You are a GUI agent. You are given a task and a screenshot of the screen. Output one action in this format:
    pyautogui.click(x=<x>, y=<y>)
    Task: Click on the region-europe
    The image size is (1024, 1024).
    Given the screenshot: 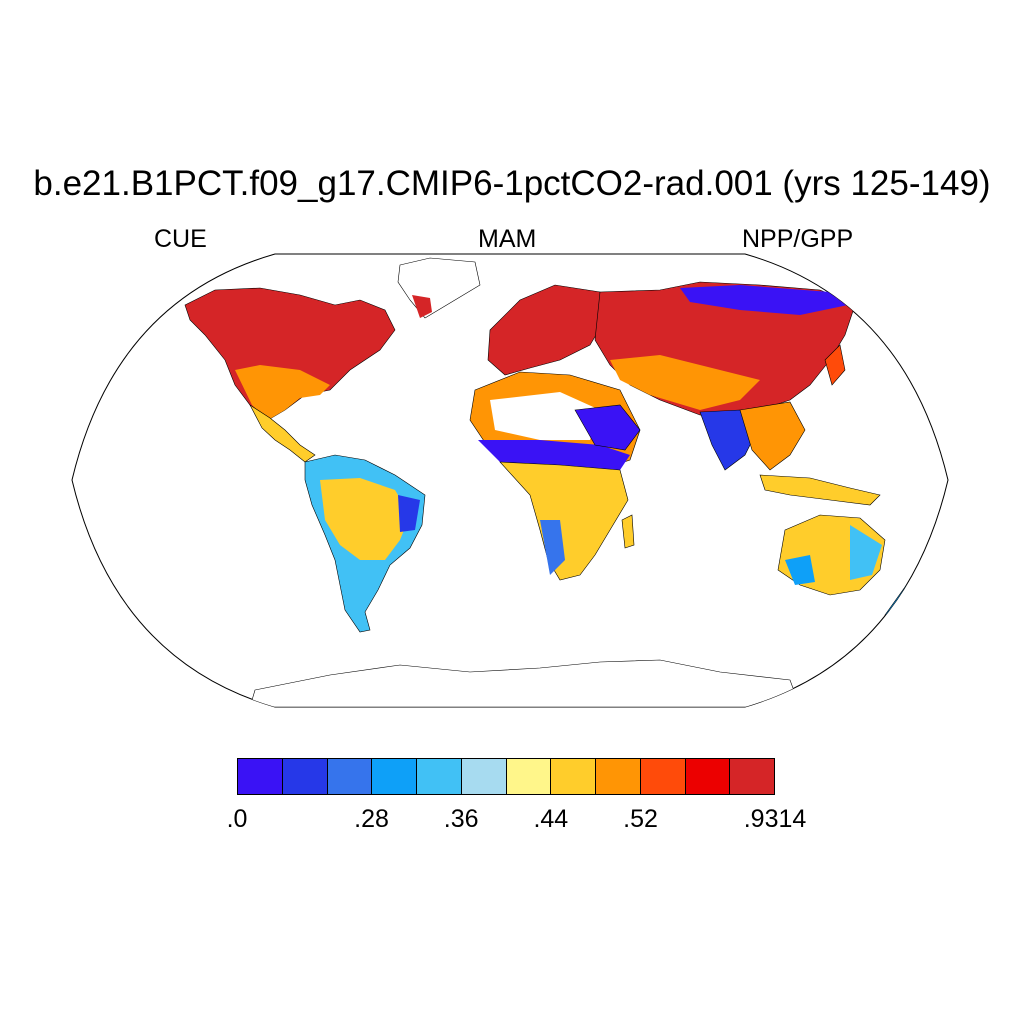 What is the action you would take?
    pyautogui.click(x=546, y=330)
    